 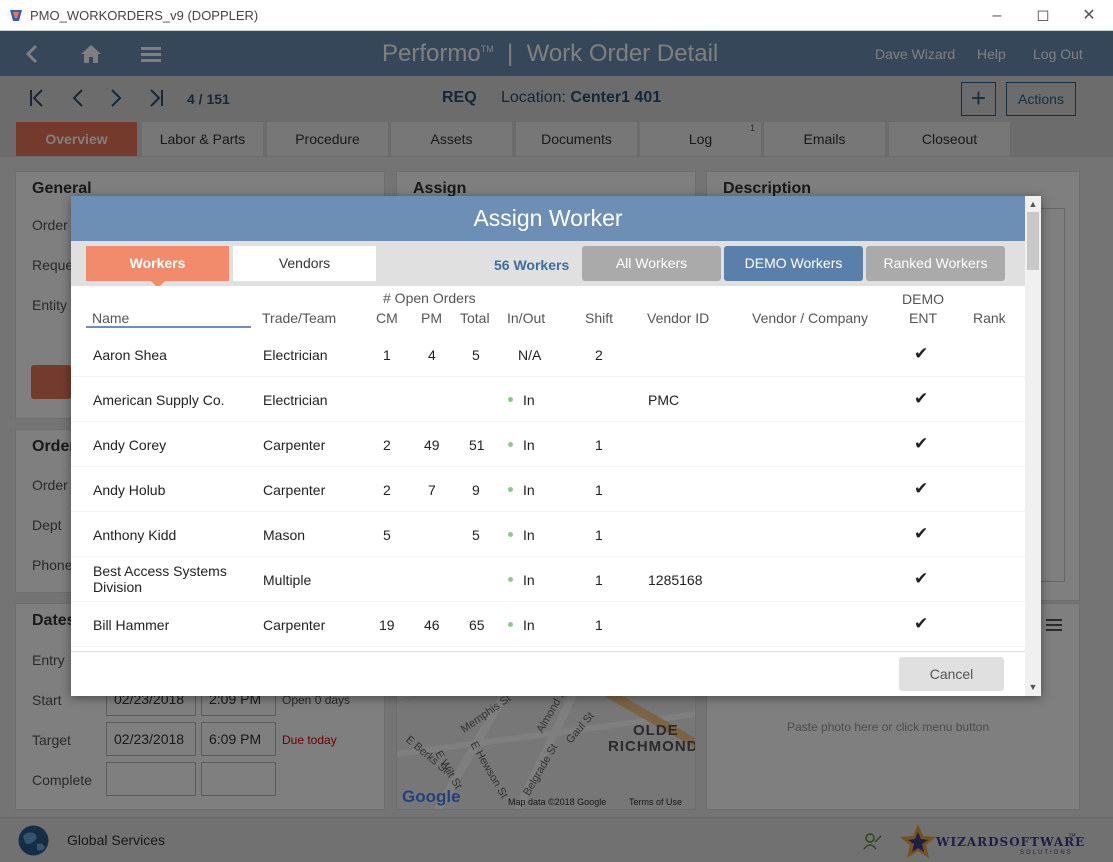 I want to click on shift-header: Shift, so click(x=599, y=318).